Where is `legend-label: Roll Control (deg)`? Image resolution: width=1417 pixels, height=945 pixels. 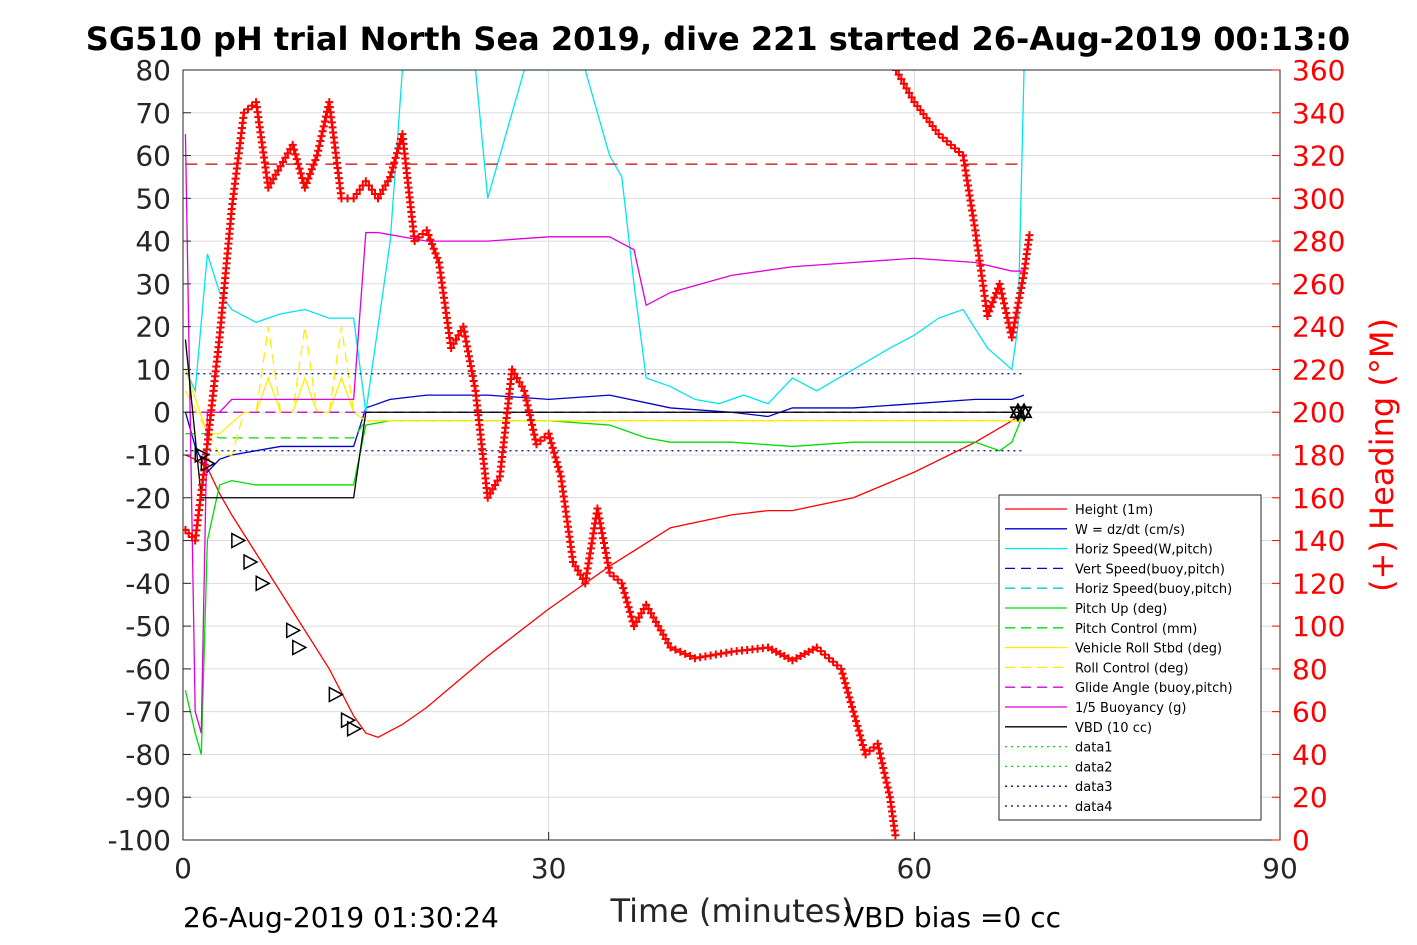
legend-label: Roll Control (deg) is located at coordinates (1132, 668).